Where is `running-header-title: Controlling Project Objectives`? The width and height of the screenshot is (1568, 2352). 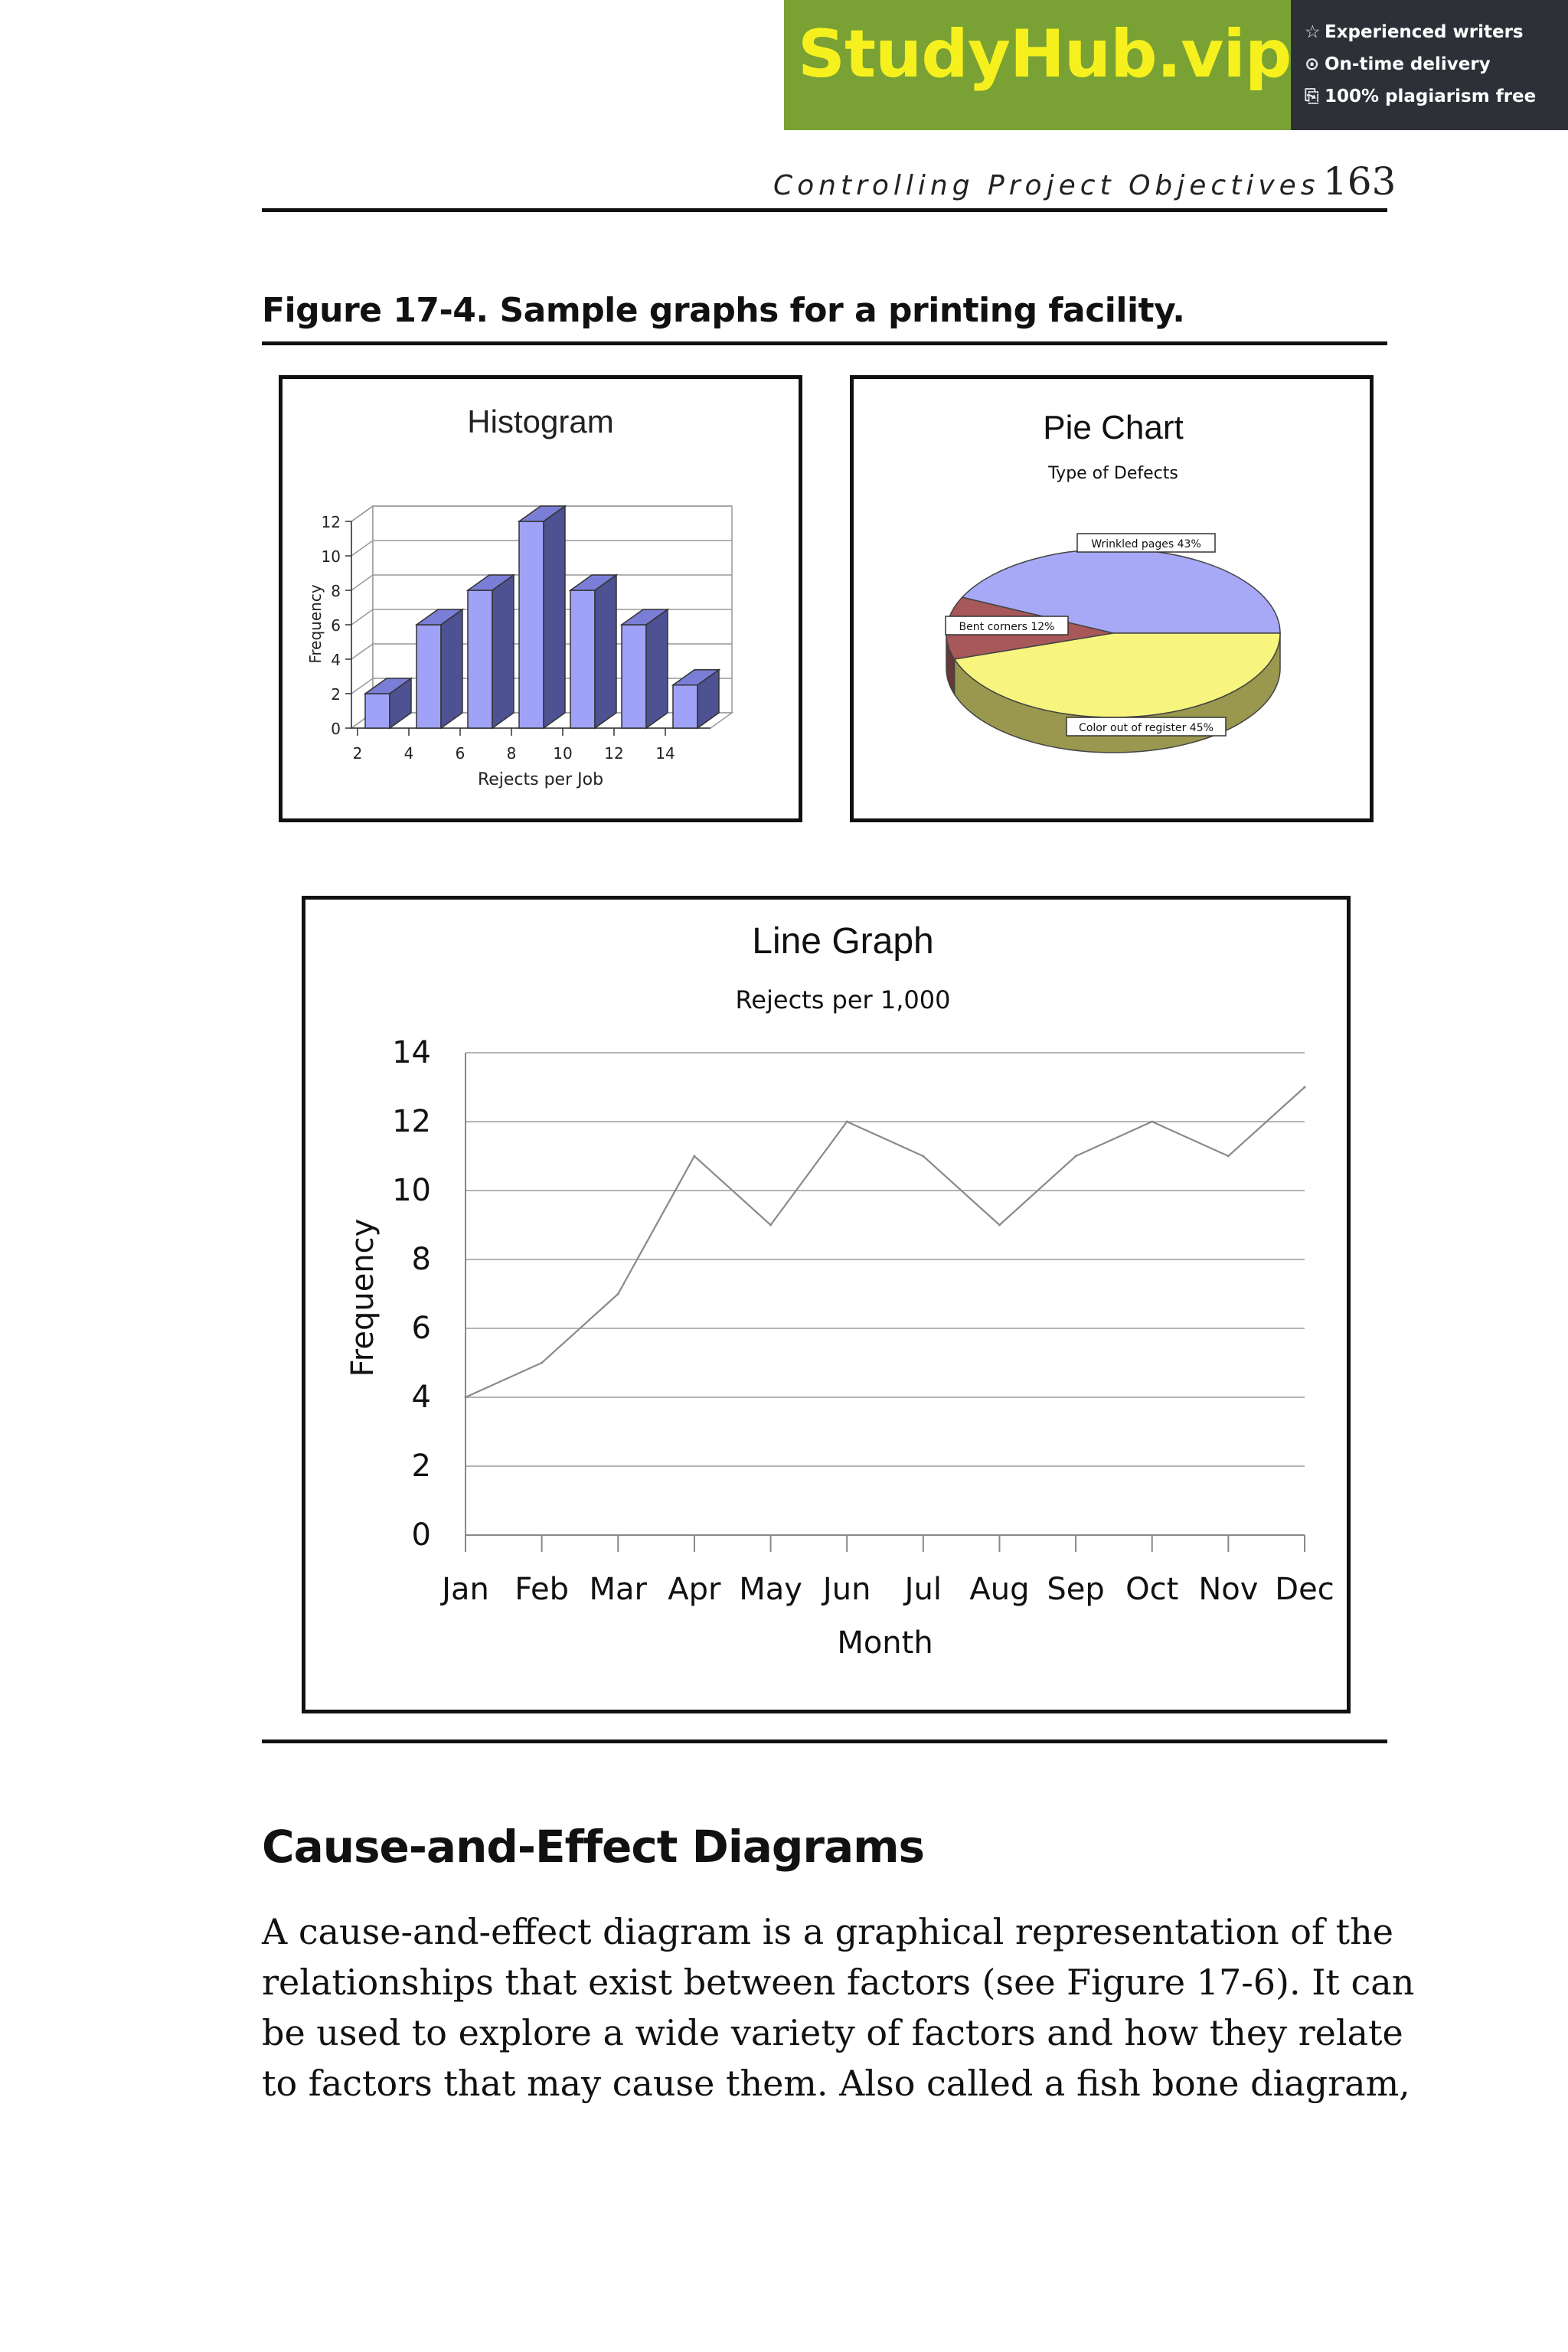
running-header-title: Controlling Project Objectives is located at coordinates (1046, 185).